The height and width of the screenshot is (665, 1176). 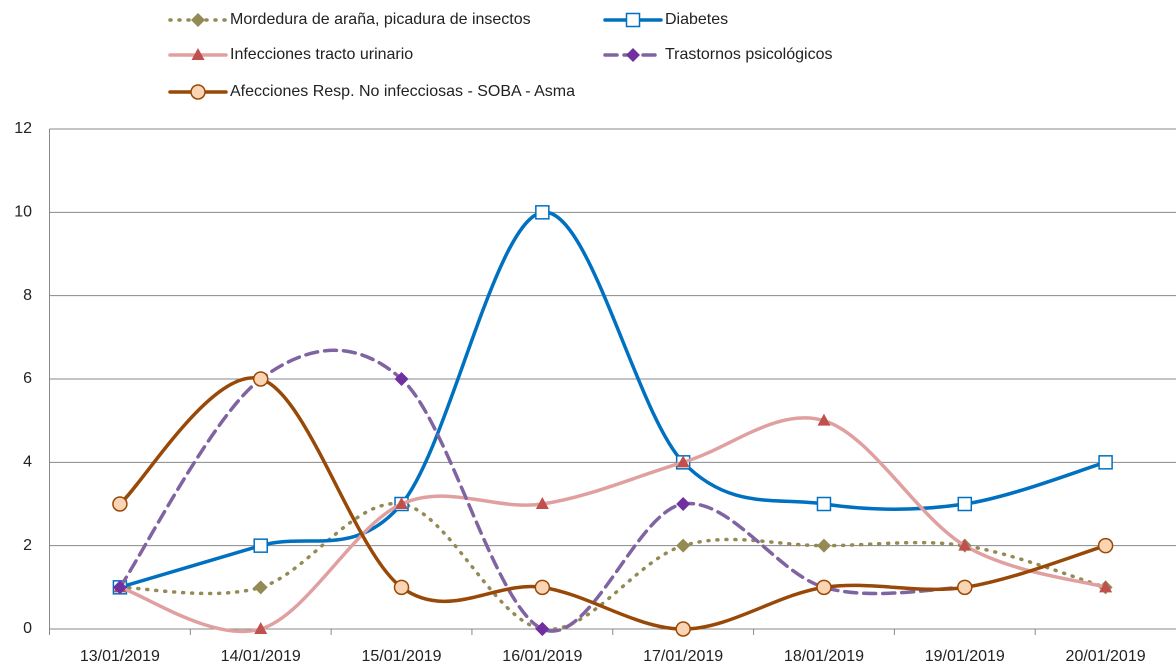 What do you see at coordinates (27, 545) in the screenshot?
I see `y-tick-label: 2` at bounding box center [27, 545].